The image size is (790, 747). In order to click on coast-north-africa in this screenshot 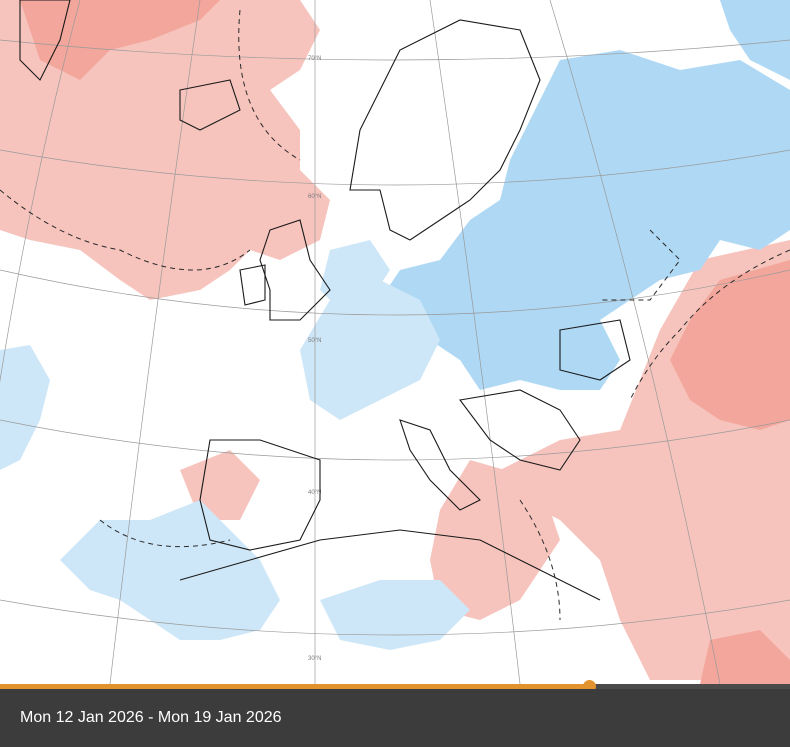, I will do `click(390, 565)`.